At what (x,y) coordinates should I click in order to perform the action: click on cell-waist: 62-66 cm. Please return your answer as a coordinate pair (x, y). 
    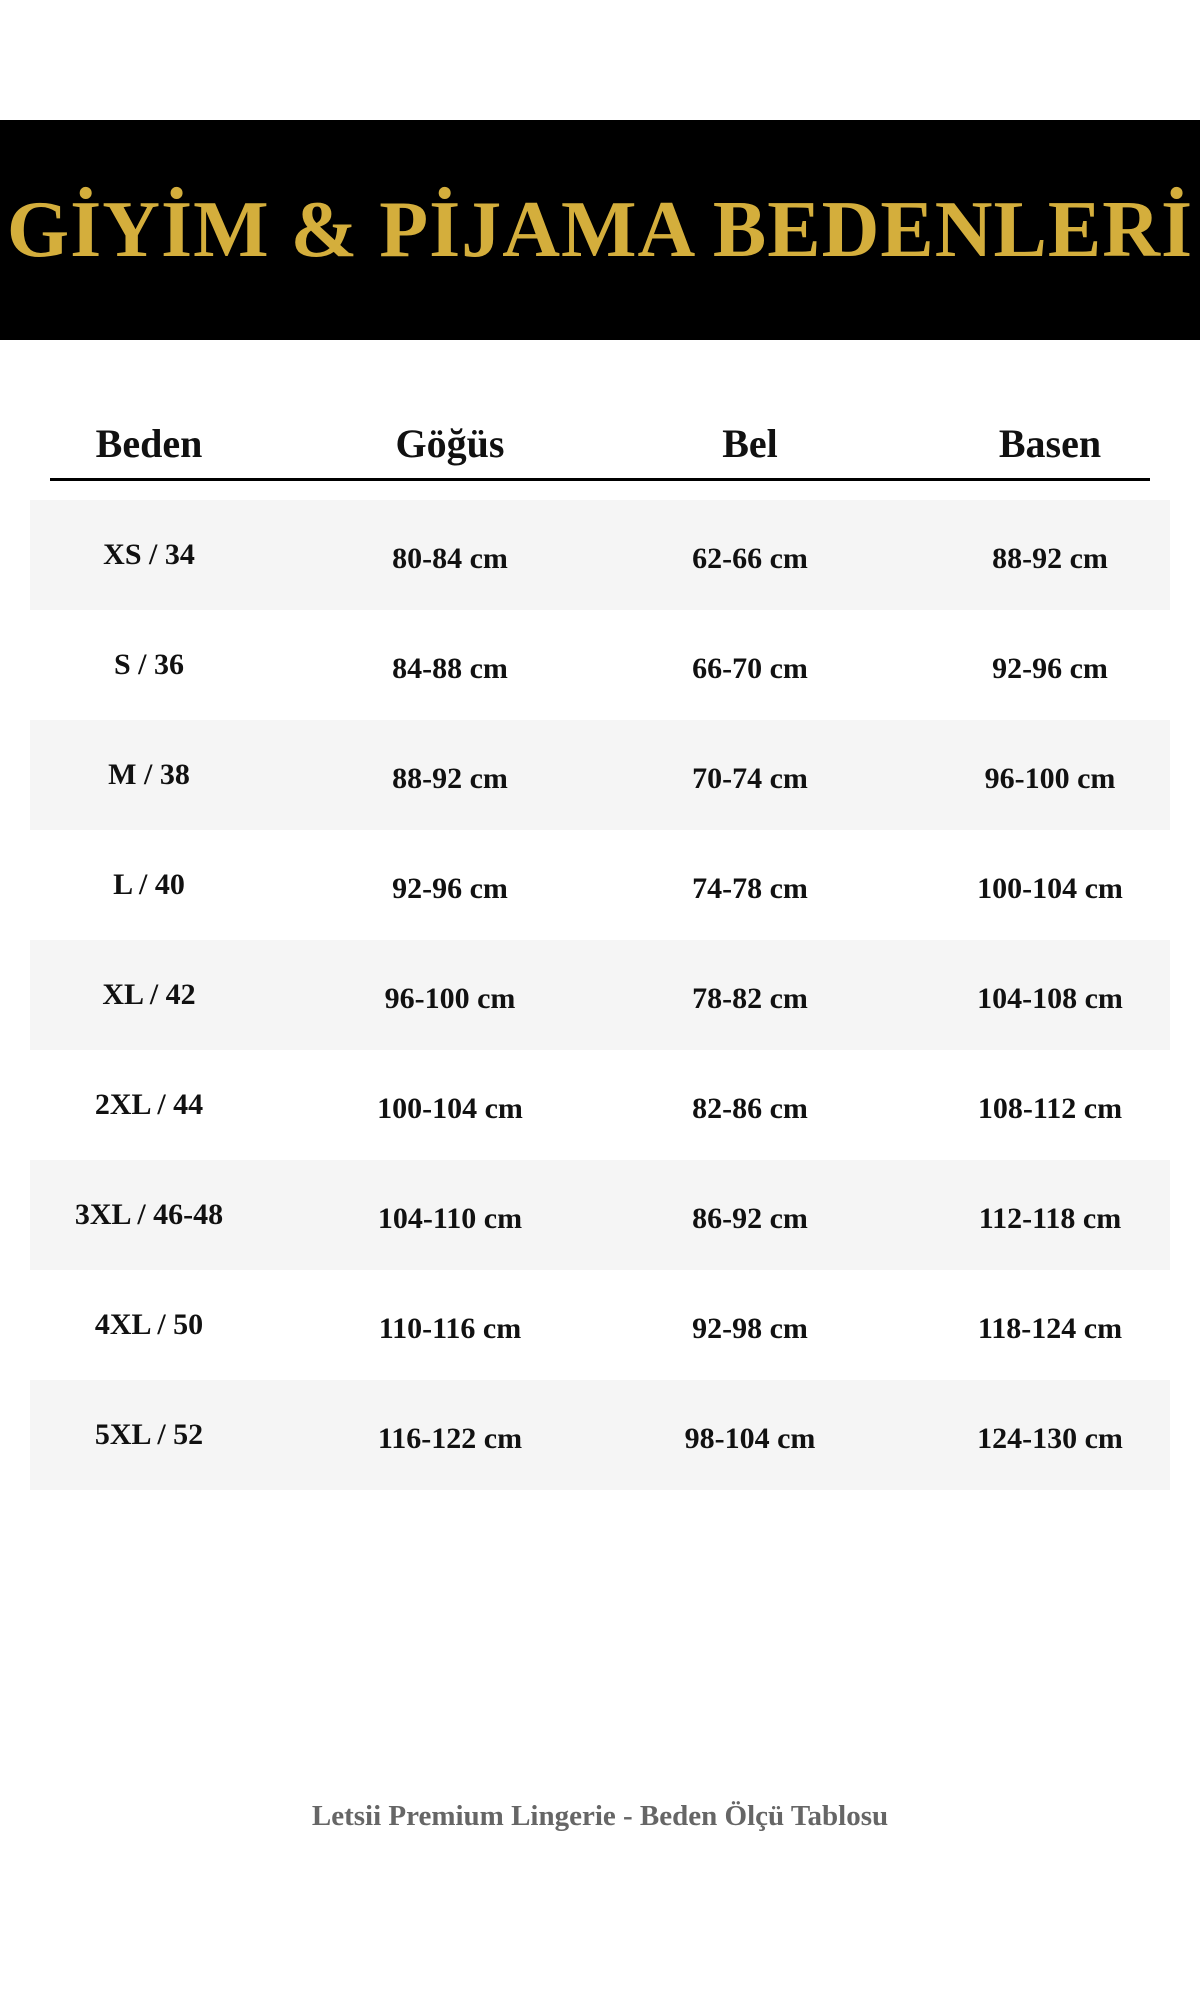
    Looking at the image, I should click on (750, 558).